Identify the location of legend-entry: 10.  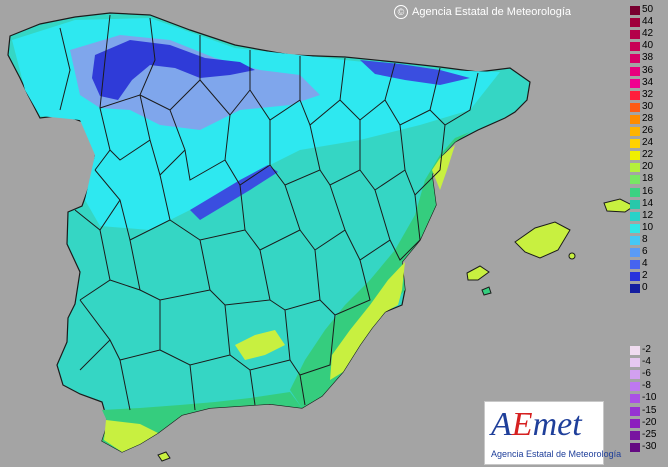
(648, 227).